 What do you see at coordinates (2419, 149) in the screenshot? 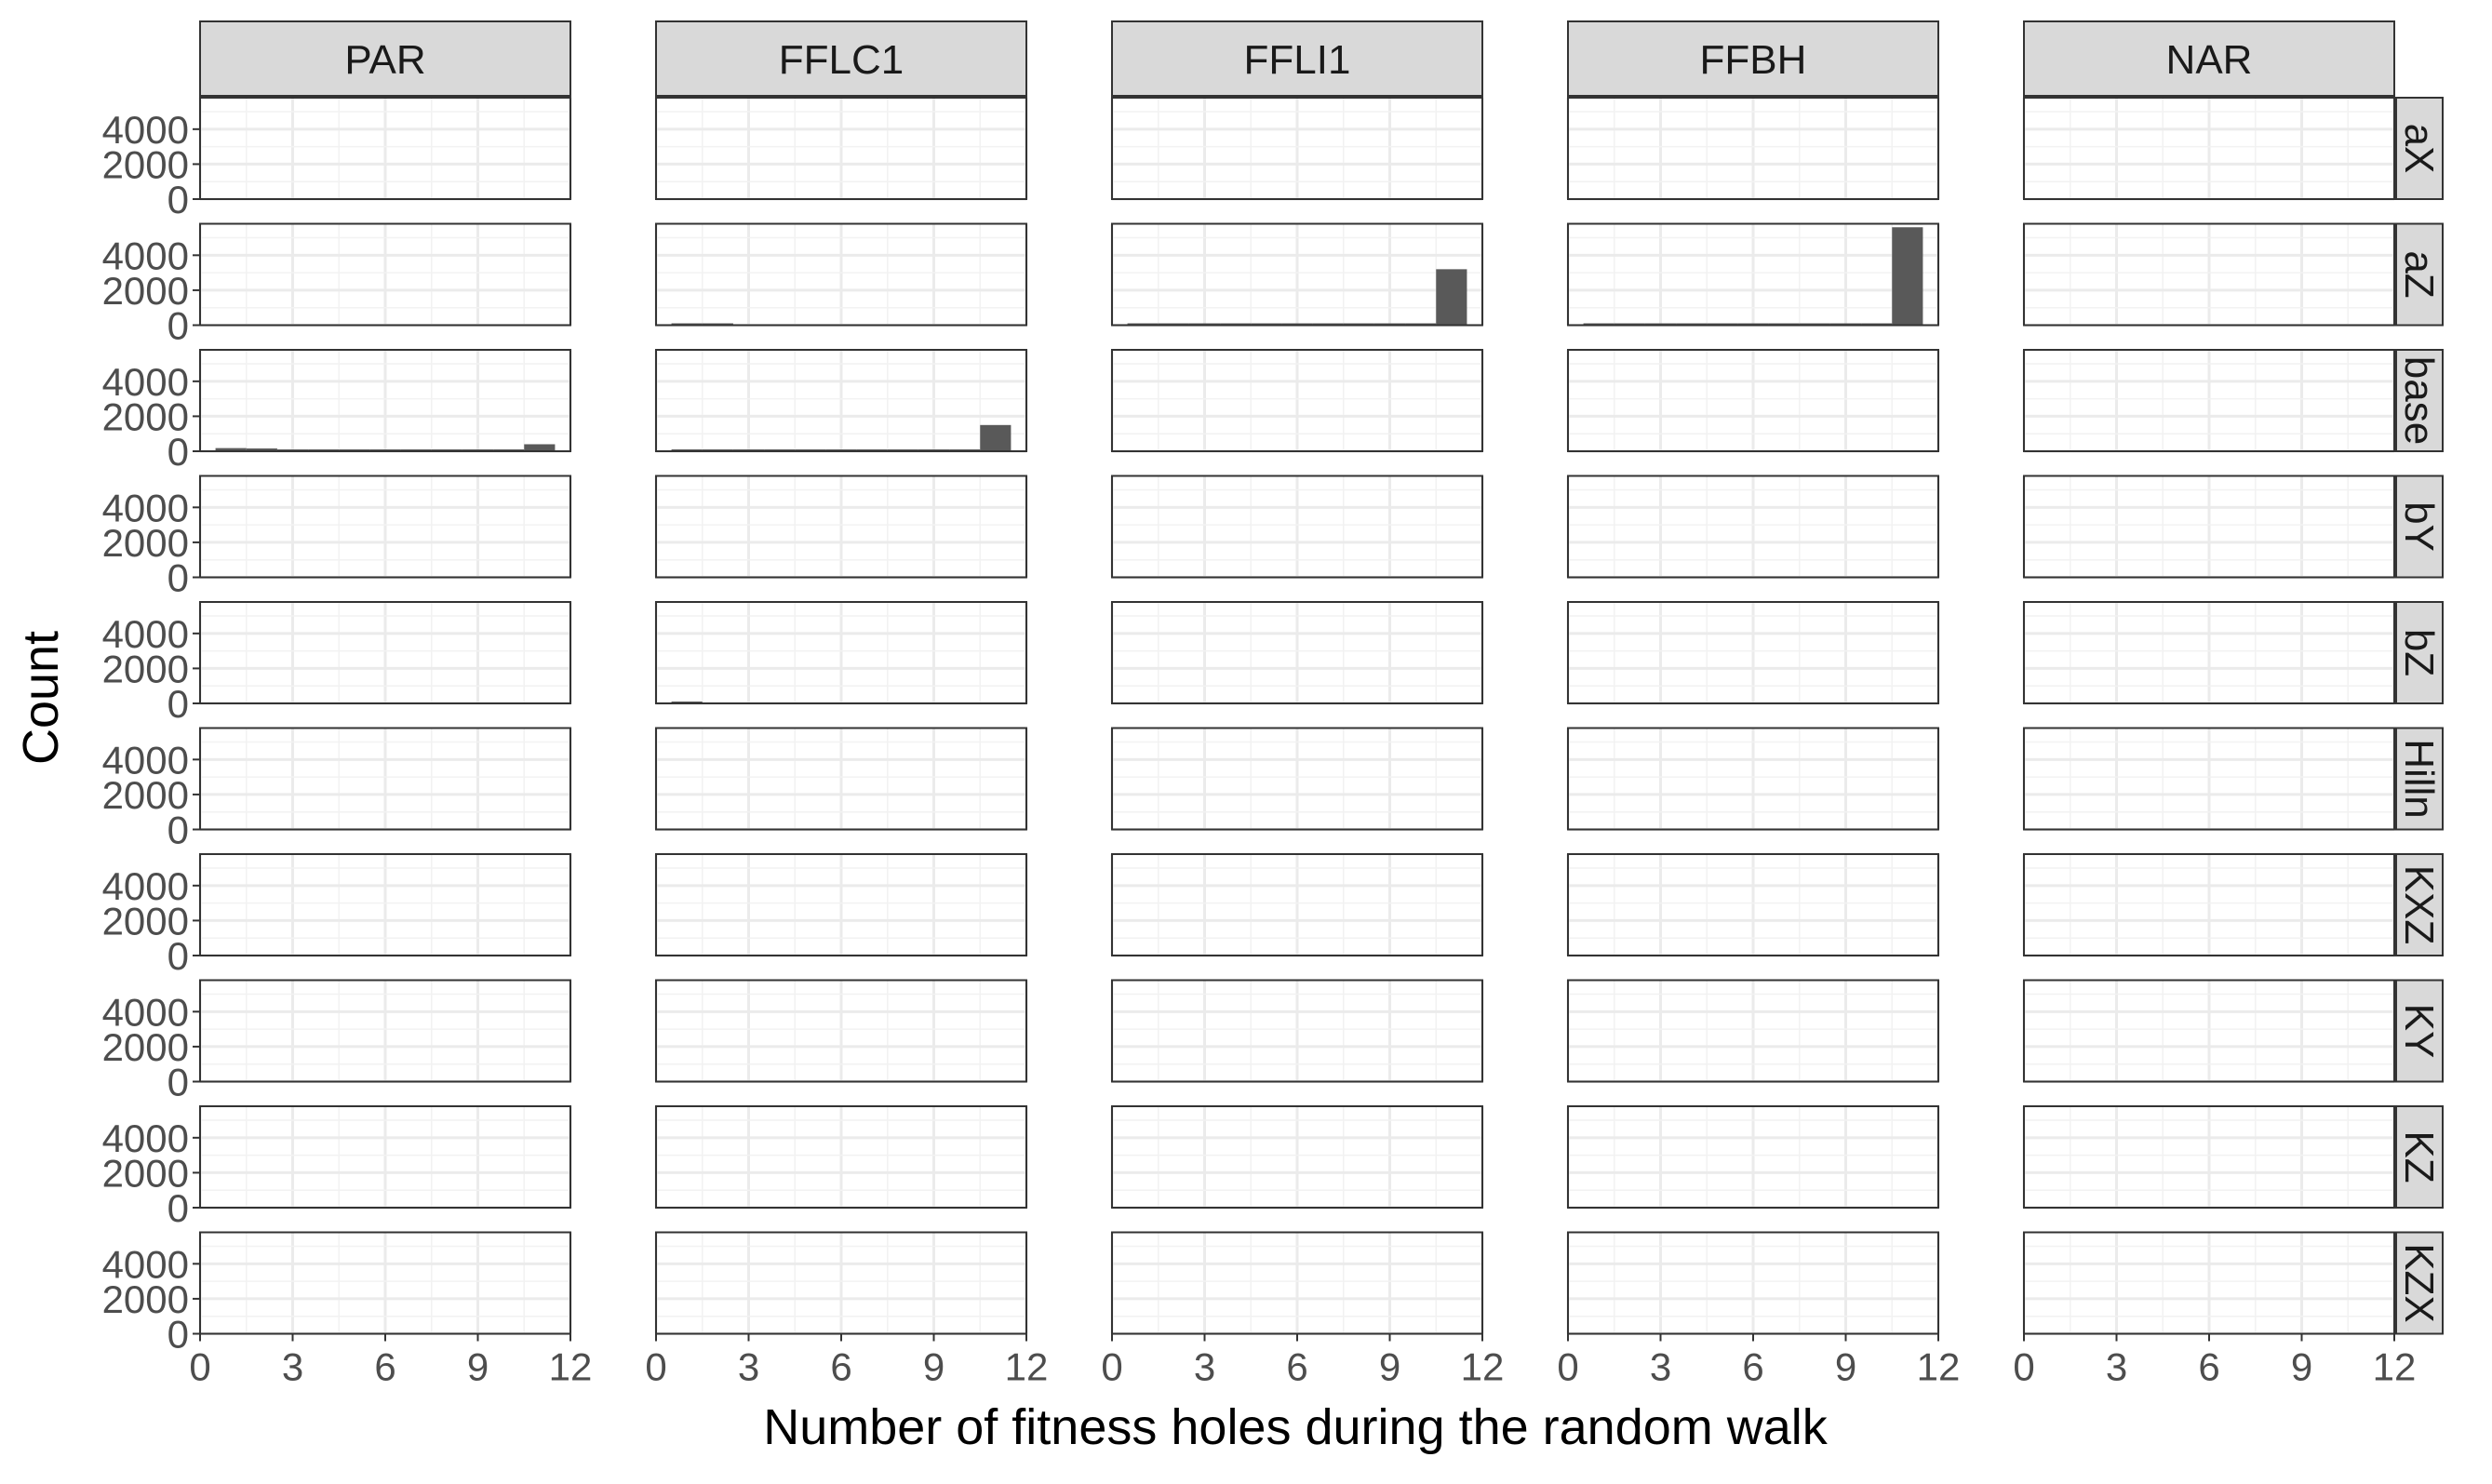
I see `row-strip-label: aX` at bounding box center [2419, 149].